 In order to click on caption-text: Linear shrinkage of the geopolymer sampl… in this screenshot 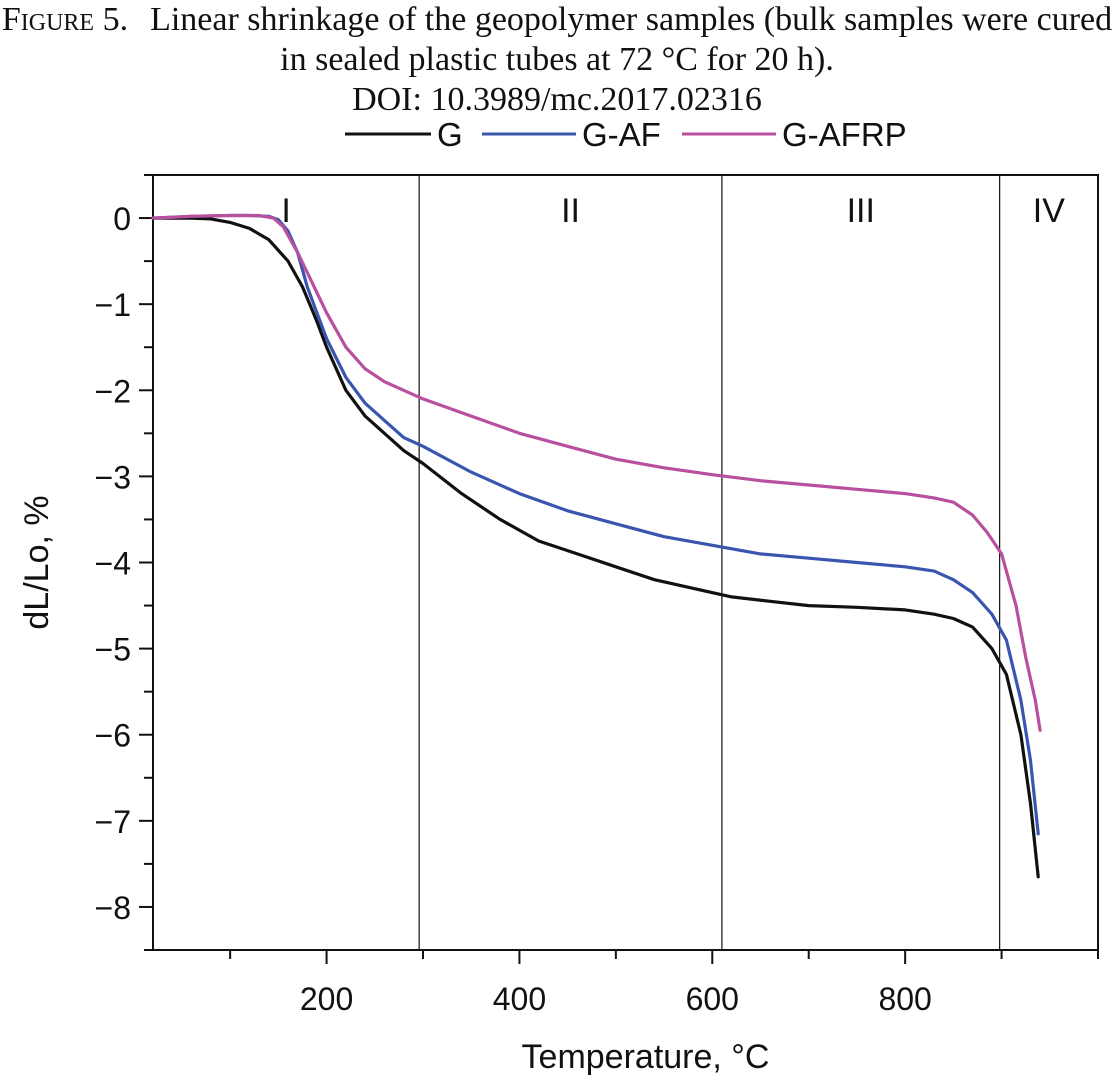, I will do `click(631, 39)`.